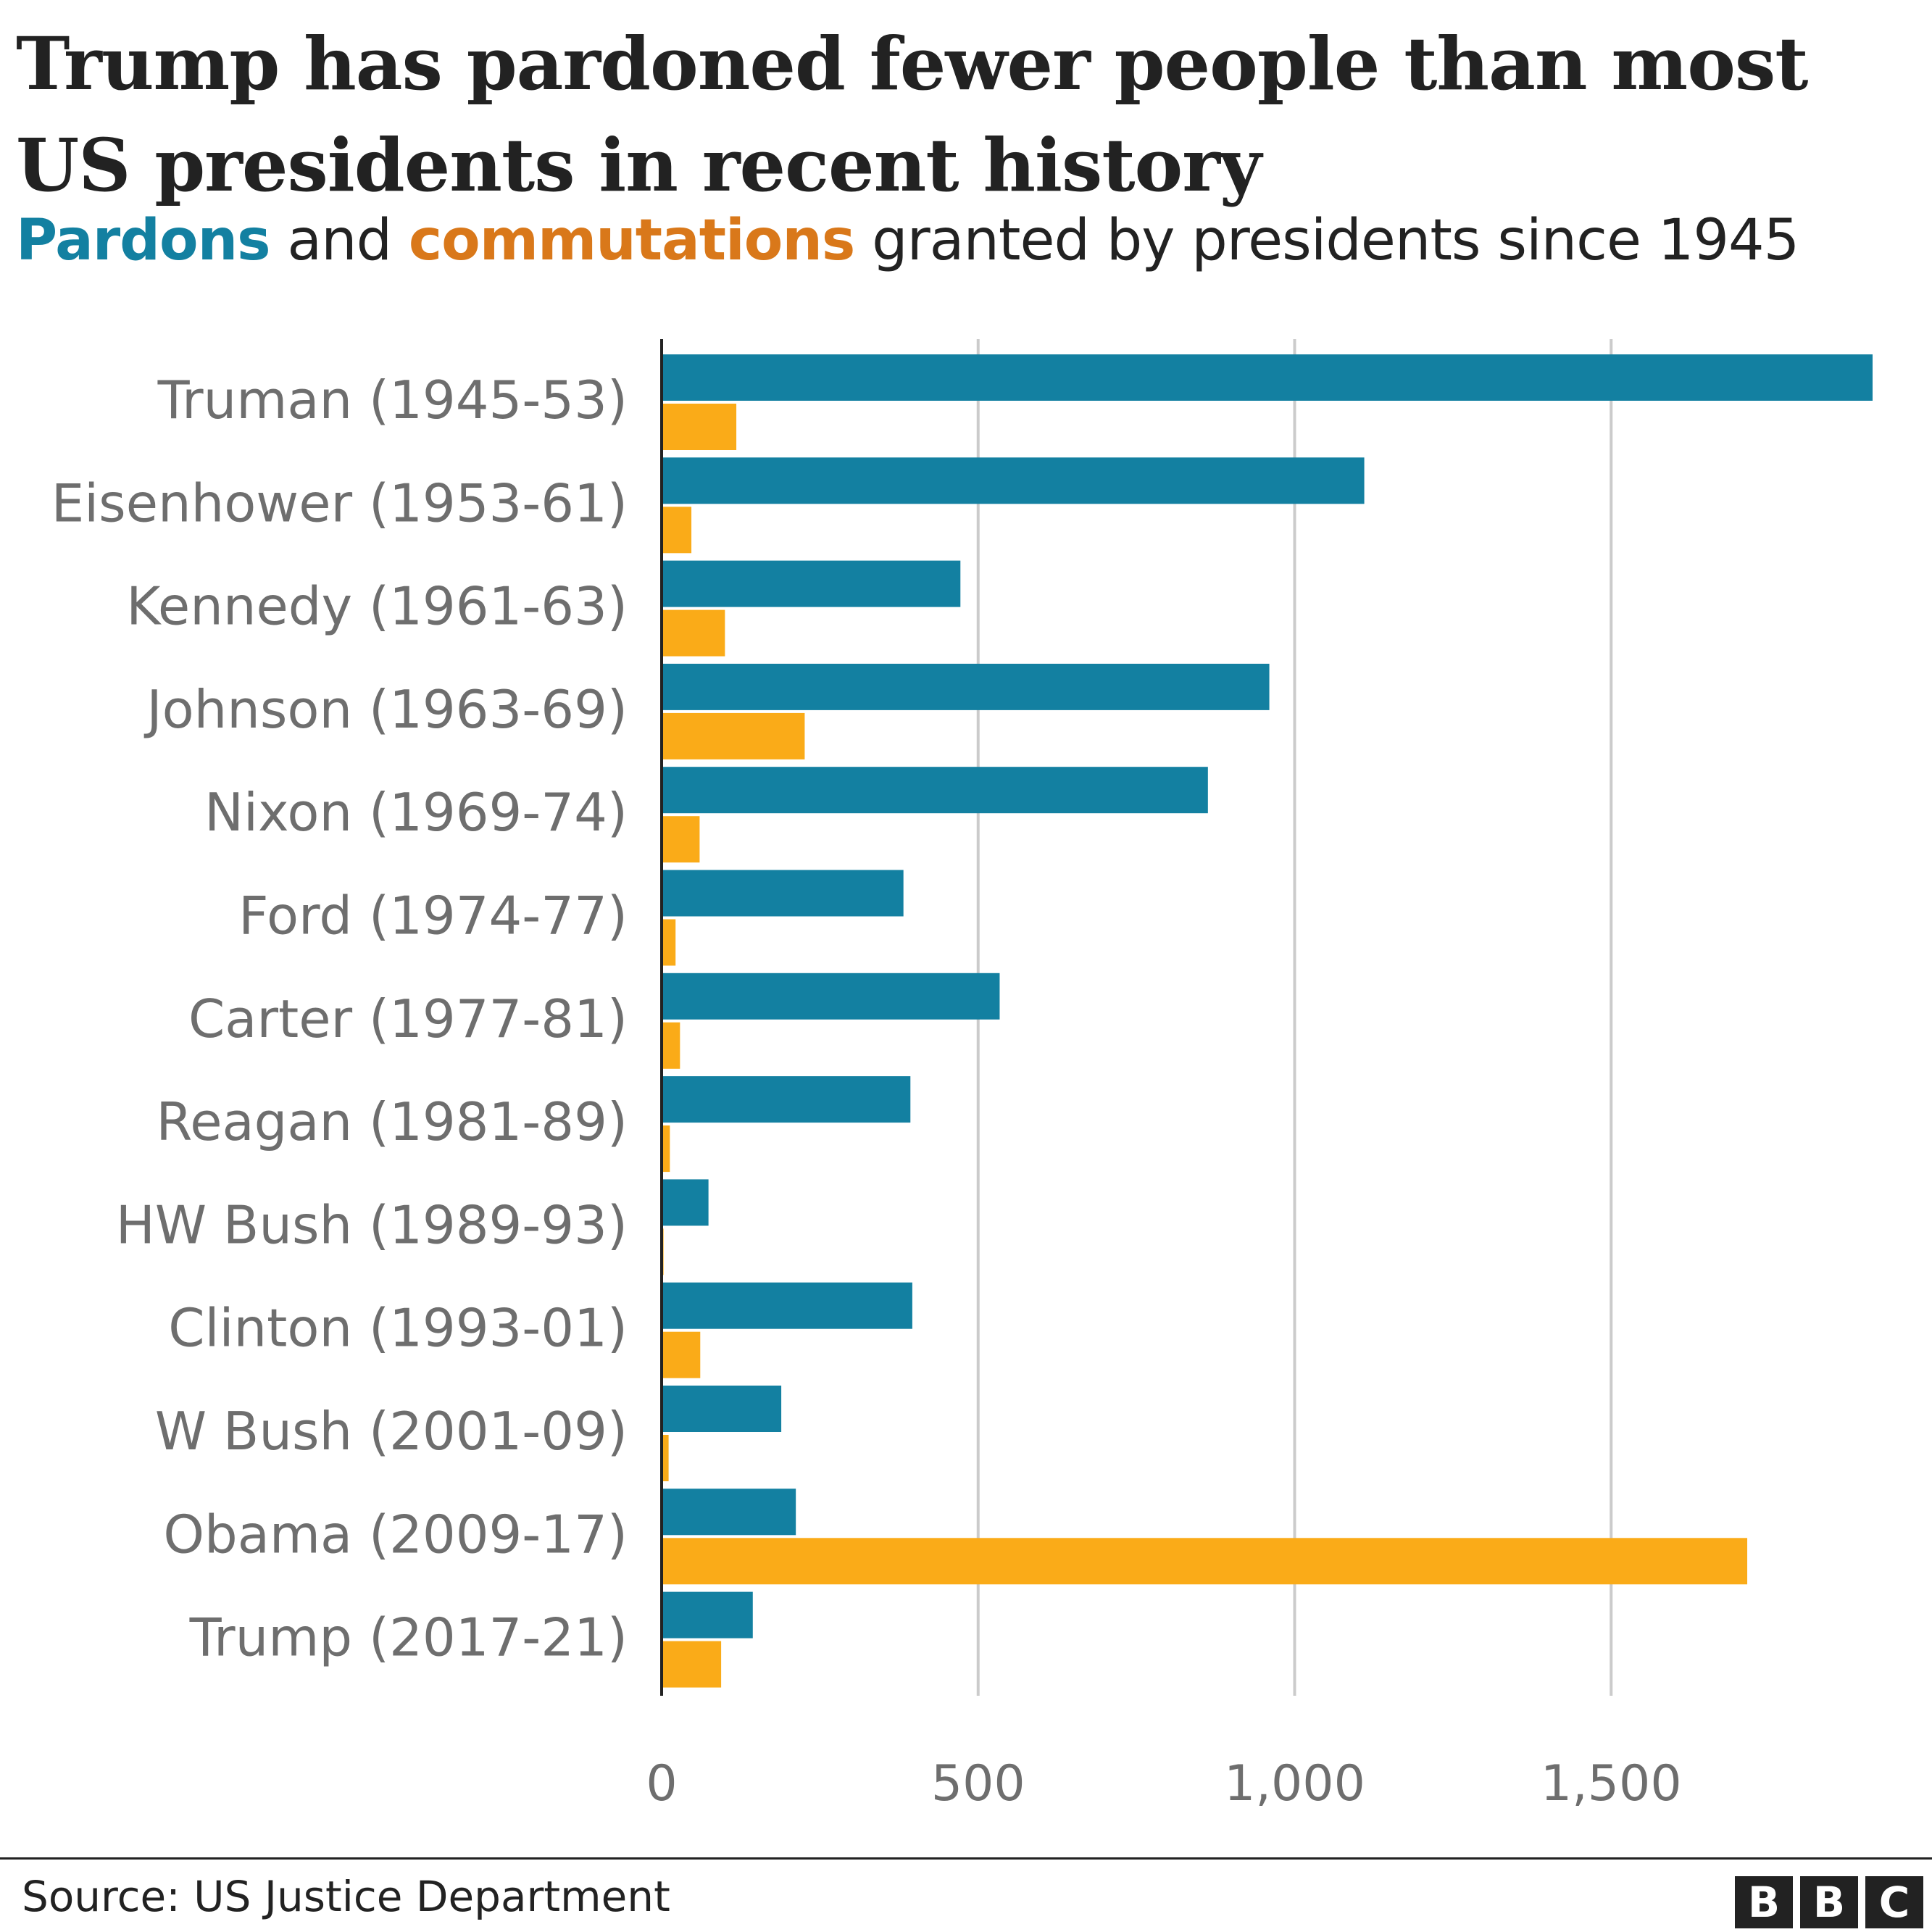  Describe the element at coordinates (398, 1329) in the screenshot. I see `category-label: Clinton (1993-01)` at that location.